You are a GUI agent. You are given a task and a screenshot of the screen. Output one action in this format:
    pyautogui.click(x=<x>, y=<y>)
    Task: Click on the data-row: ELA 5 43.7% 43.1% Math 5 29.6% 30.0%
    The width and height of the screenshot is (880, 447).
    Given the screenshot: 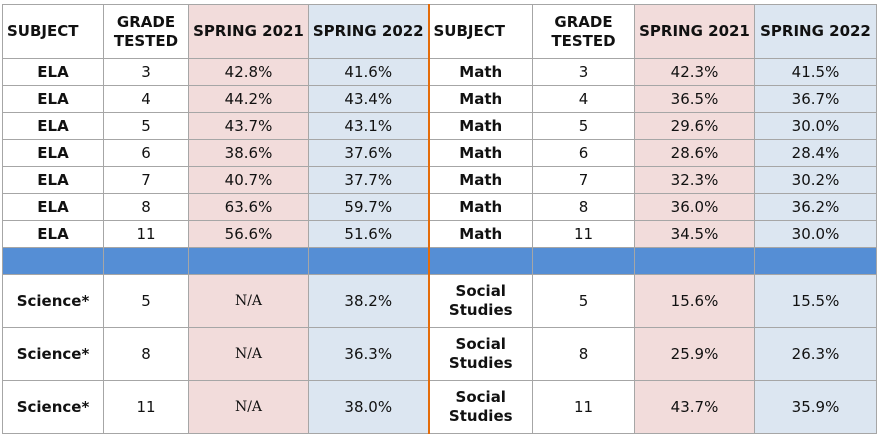 What is the action you would take?
    pyautogui.click(x=439, y=126)
    